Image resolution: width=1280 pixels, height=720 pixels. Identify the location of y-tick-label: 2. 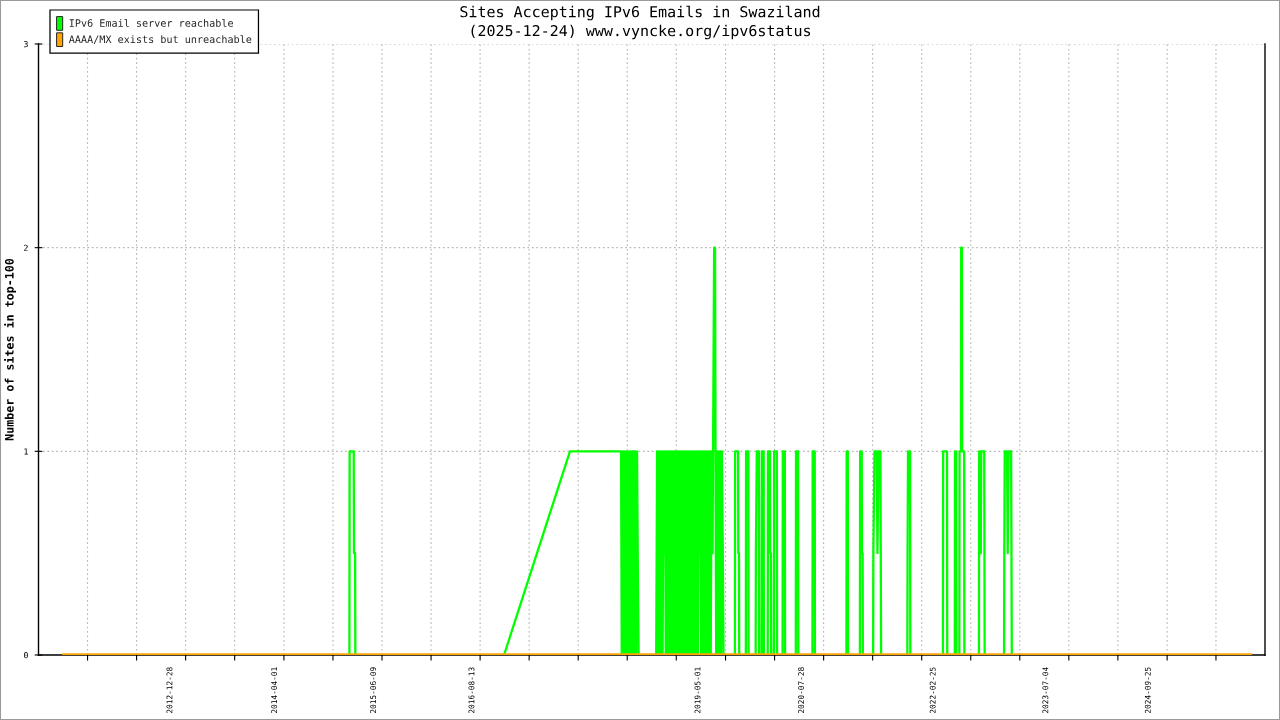
(26, 247).